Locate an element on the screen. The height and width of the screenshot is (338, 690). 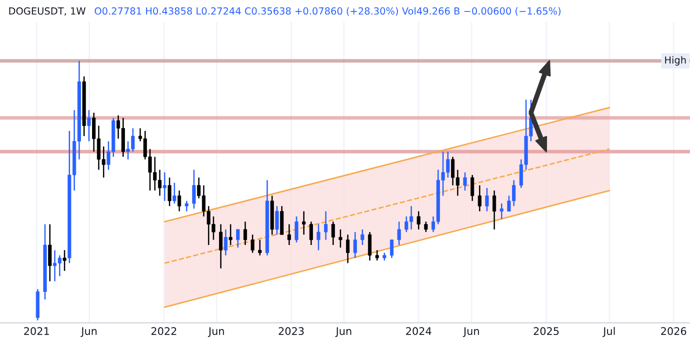
ref-line-label: High is located at coordinates (675, 61).